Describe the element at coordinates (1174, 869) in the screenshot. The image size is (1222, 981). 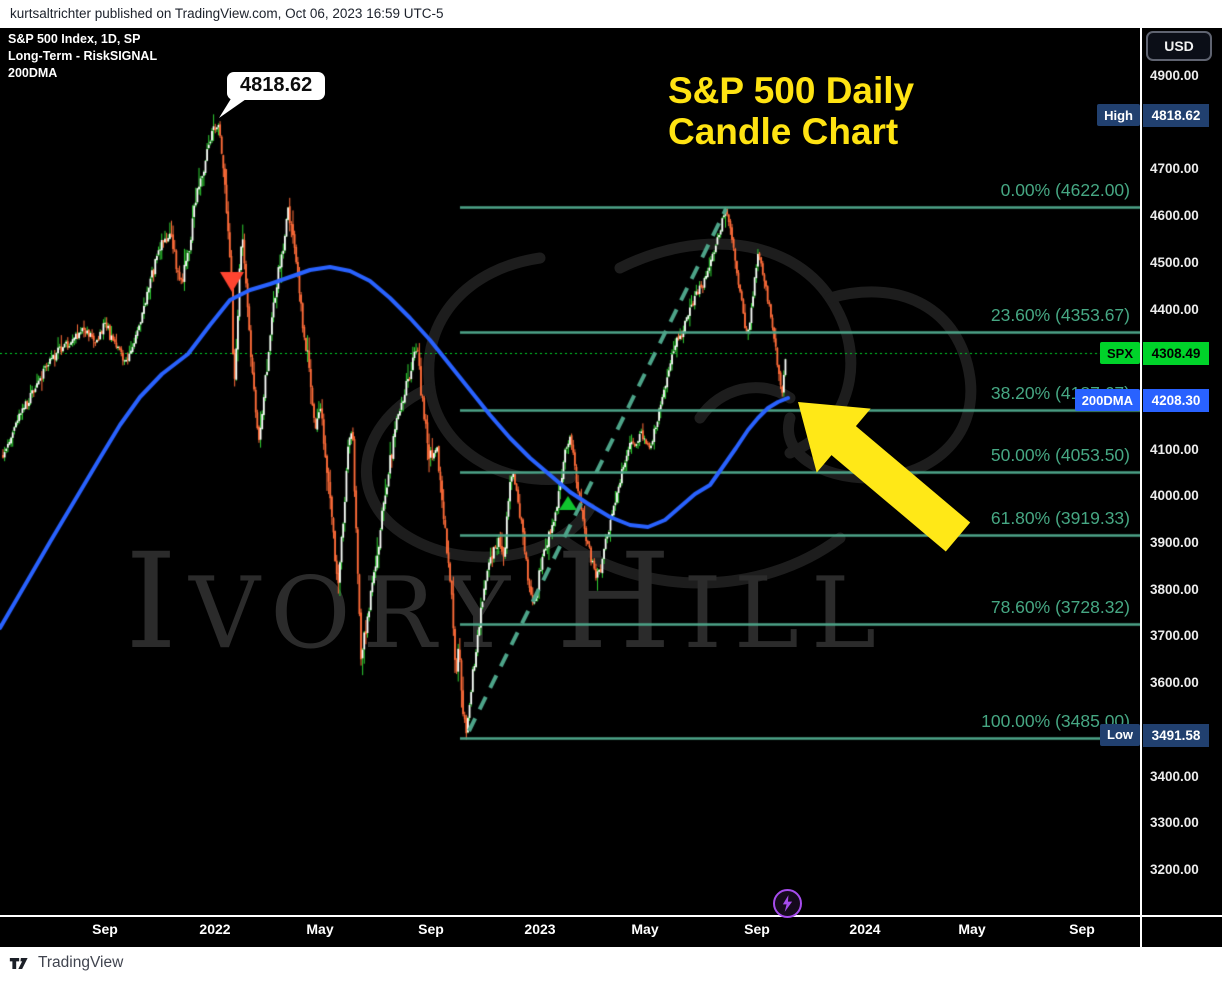
I see `price-axis-tick: 3200.00` at that location.